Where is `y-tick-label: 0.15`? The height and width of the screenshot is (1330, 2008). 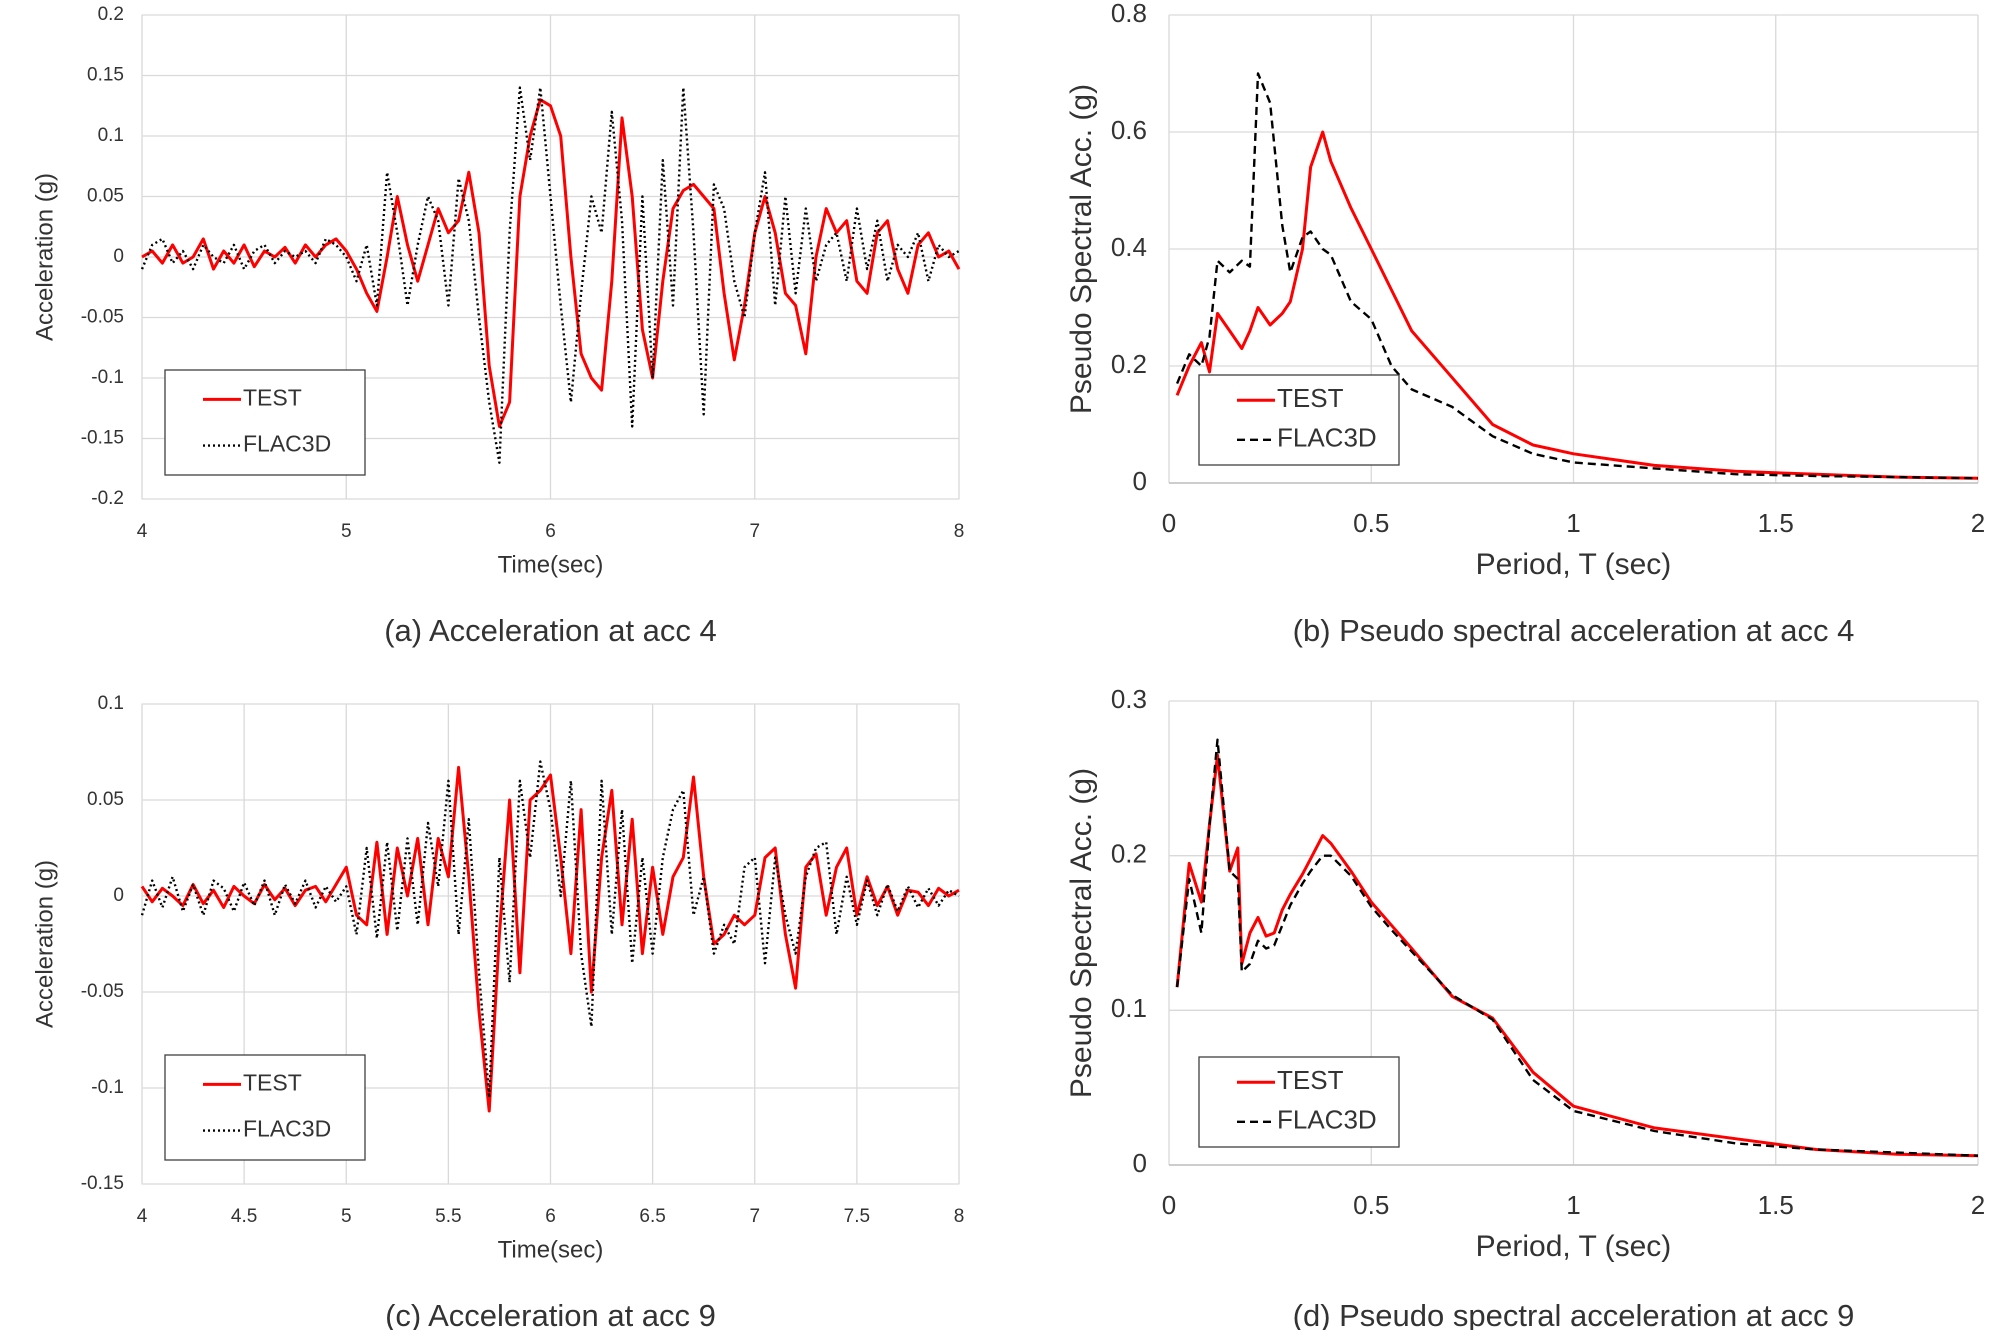 y-tick-label: 0.15 is located at coordinates (105, 75).